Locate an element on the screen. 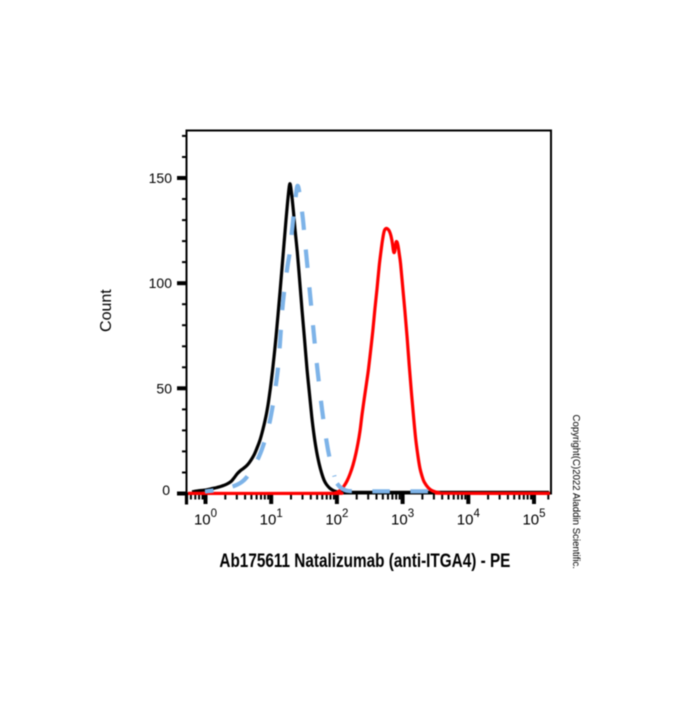  svg-text:Copyright(C)2022 Aladdin Scien: Copyright(C)2022 Aladdin Scientific. is located at coordinates (575, 492).